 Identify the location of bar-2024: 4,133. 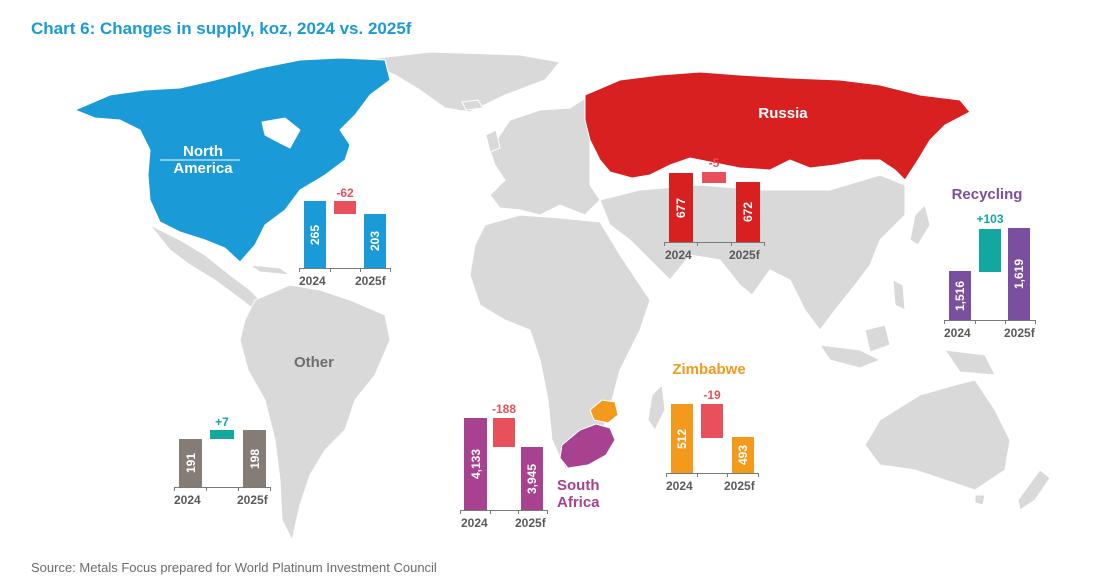
(475, 464).